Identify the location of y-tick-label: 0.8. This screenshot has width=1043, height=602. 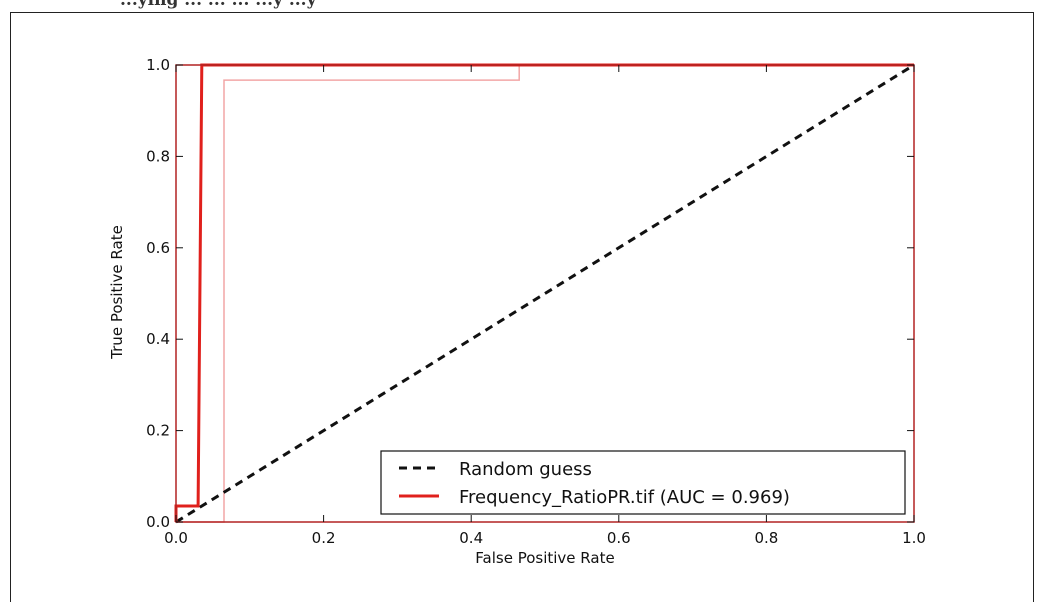
(158, 156).